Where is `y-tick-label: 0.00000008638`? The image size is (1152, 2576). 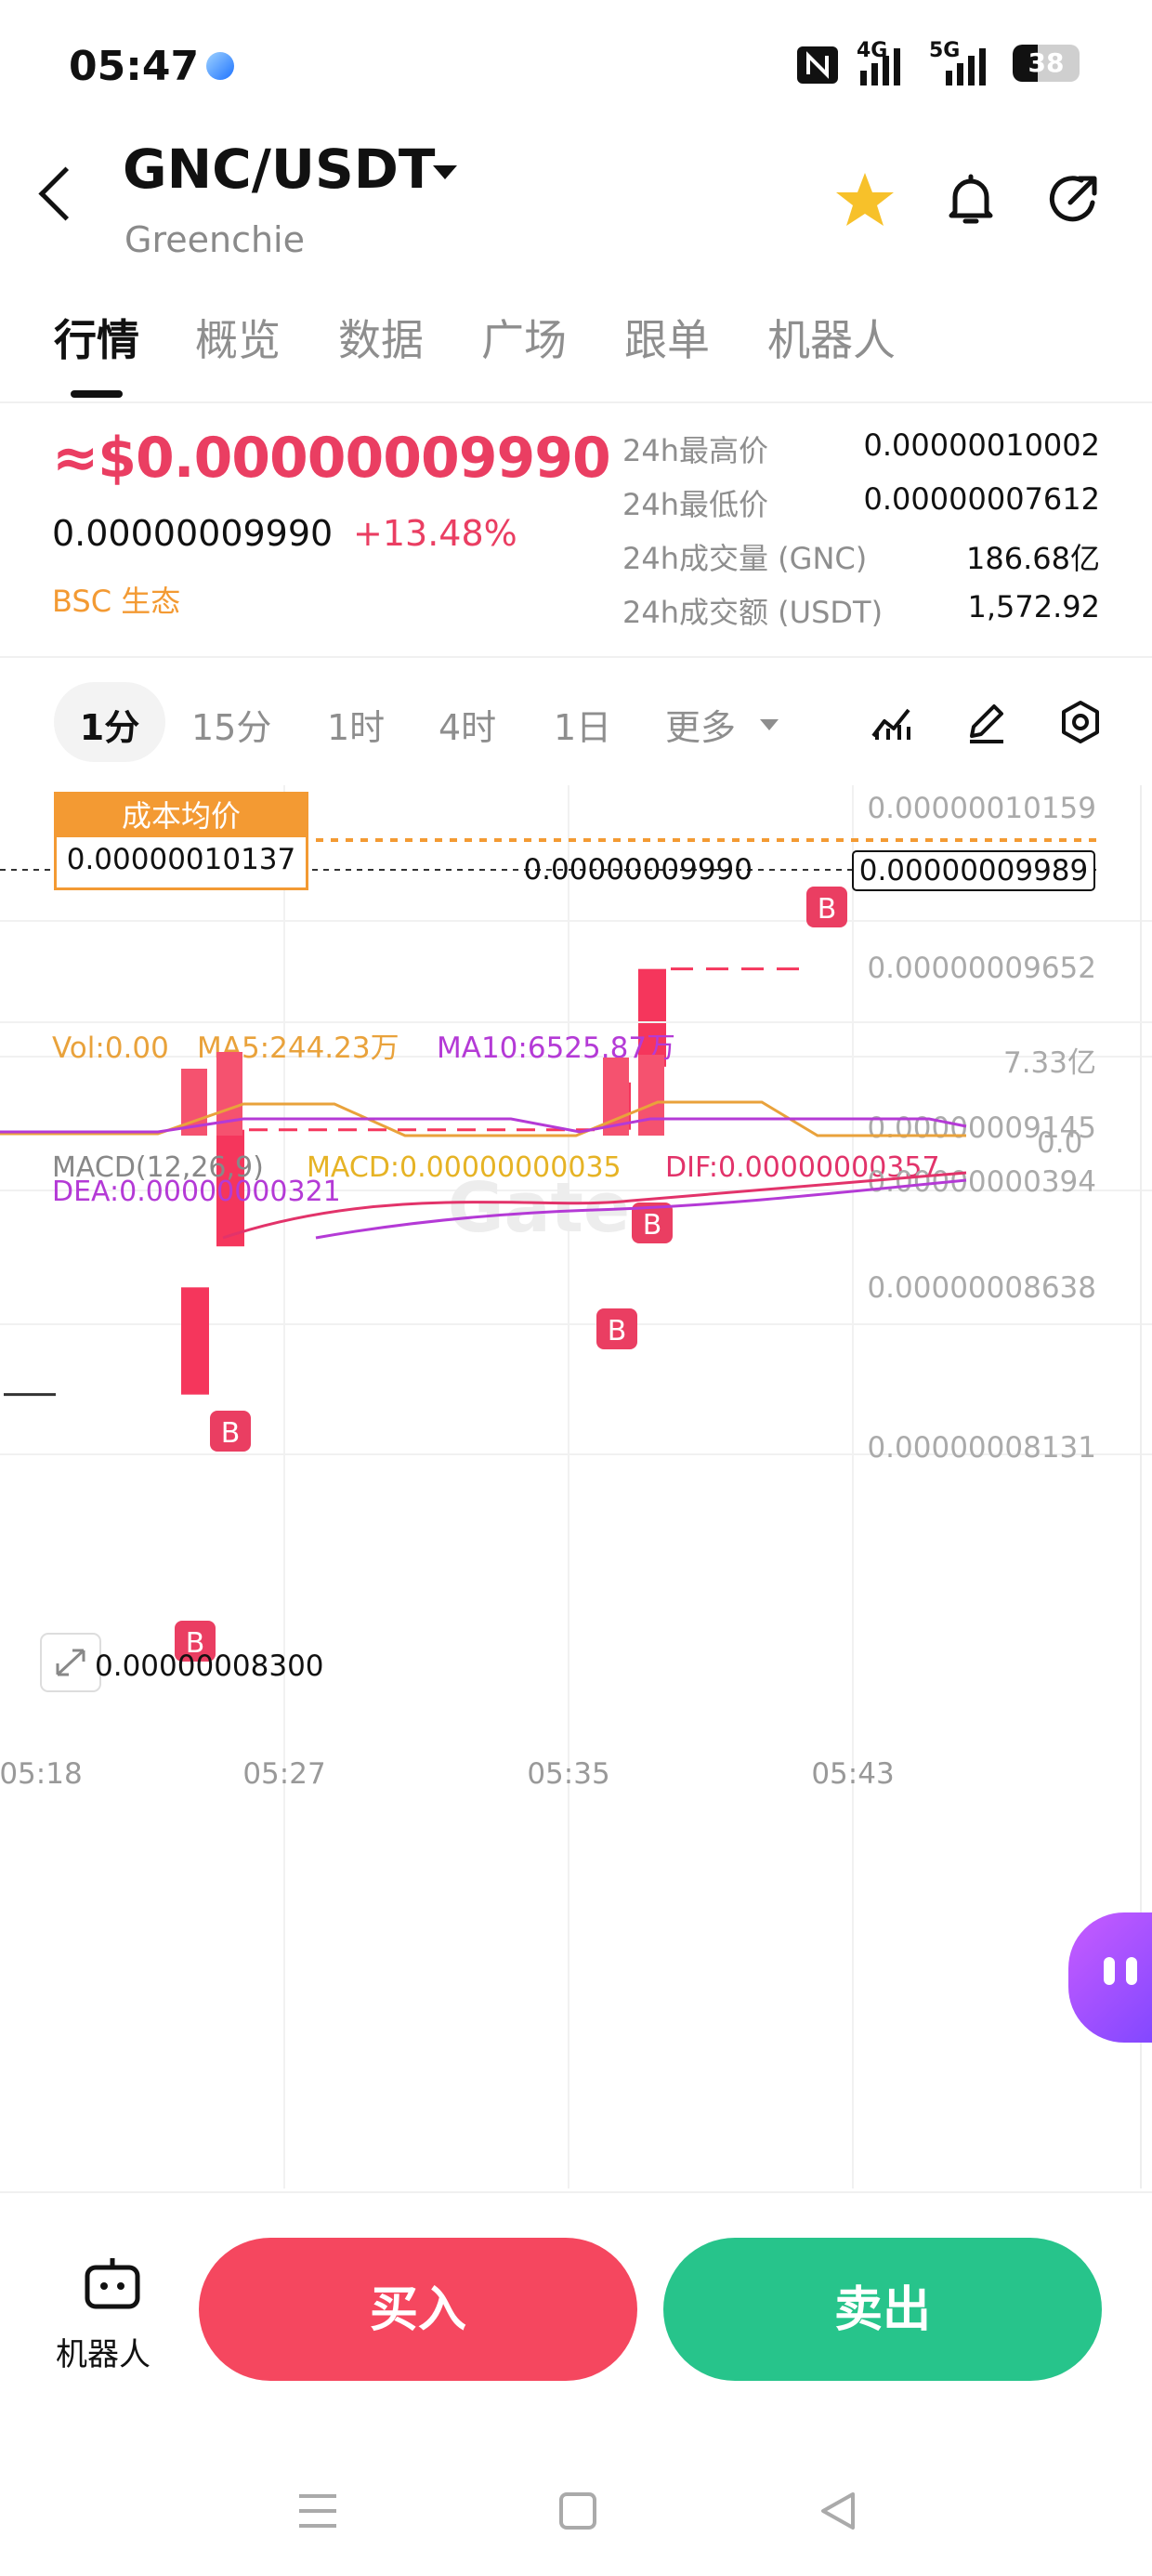
y-tick-label: 0.00000008638 is located at coordinates (981, 1288).